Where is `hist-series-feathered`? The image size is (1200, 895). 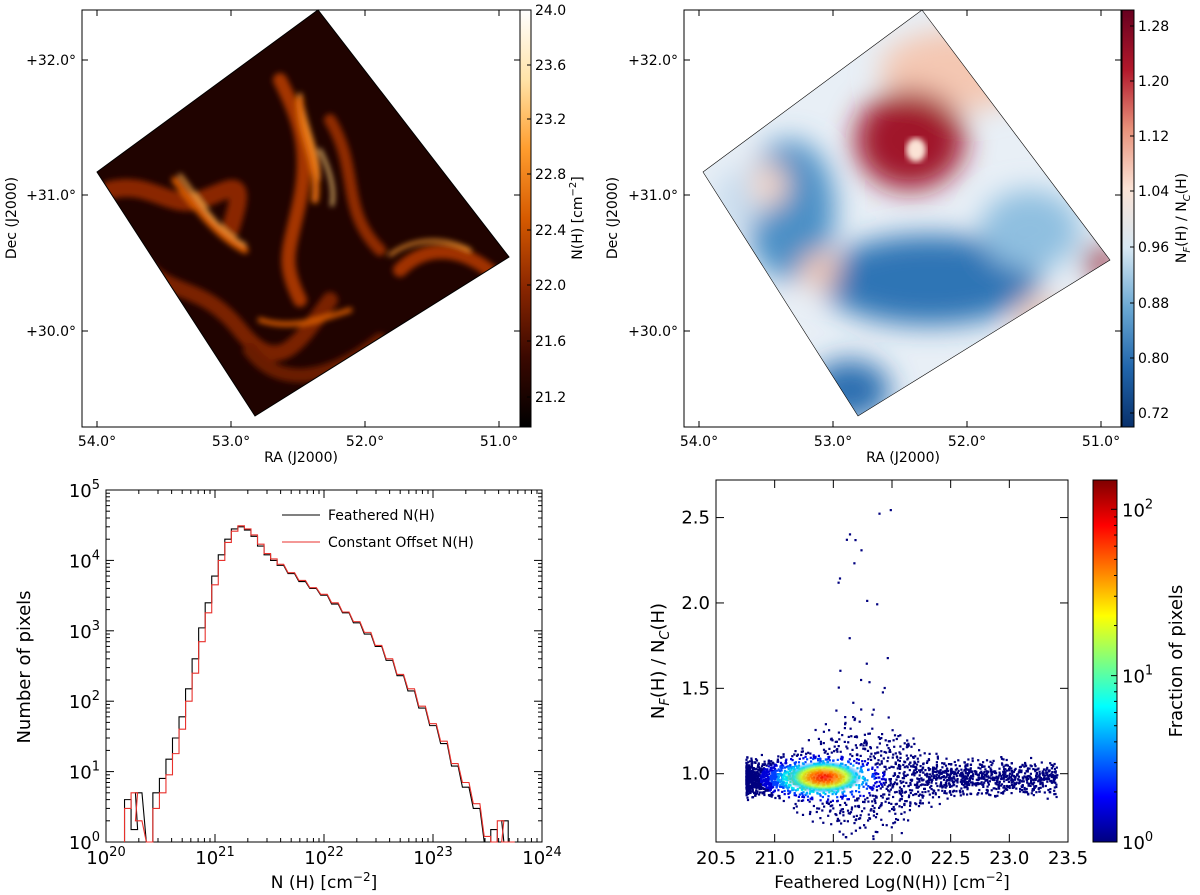
hist-series-feathered is located at coordinates (319, 684).